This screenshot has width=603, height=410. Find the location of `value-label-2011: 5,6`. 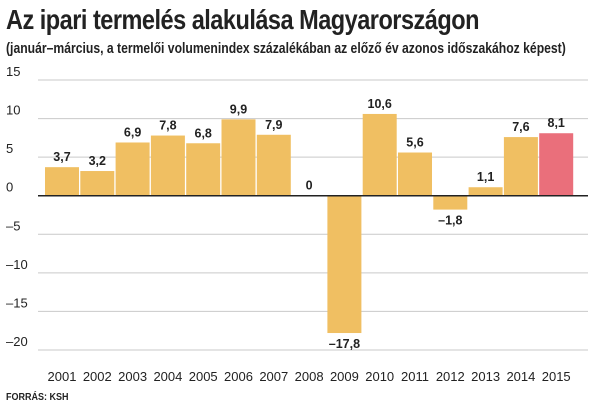

value-label-2011: 5,6 is located at coordinates (414, 143).